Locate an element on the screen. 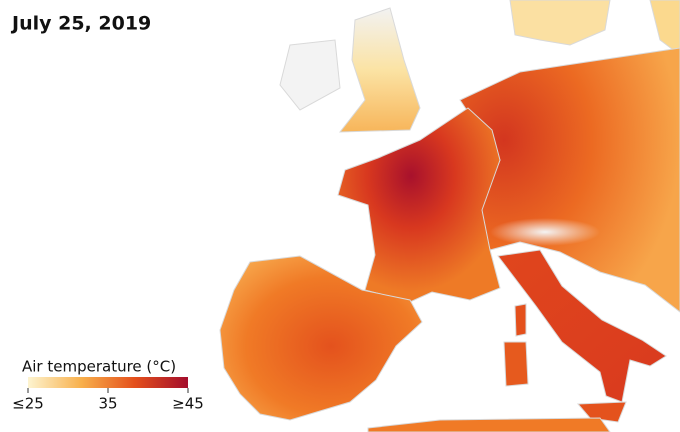 The width and height of the screenshot is (680, 432). colorbar is located at coordinates (108, 382).